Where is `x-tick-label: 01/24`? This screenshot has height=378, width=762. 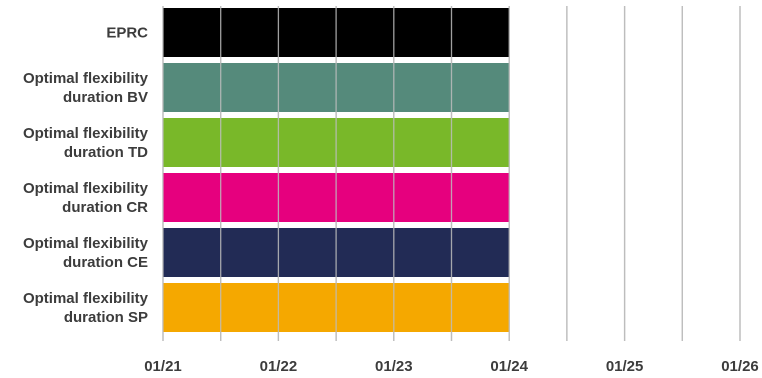 x-tick-label: 01/24 is located at coordinates (509, 366).